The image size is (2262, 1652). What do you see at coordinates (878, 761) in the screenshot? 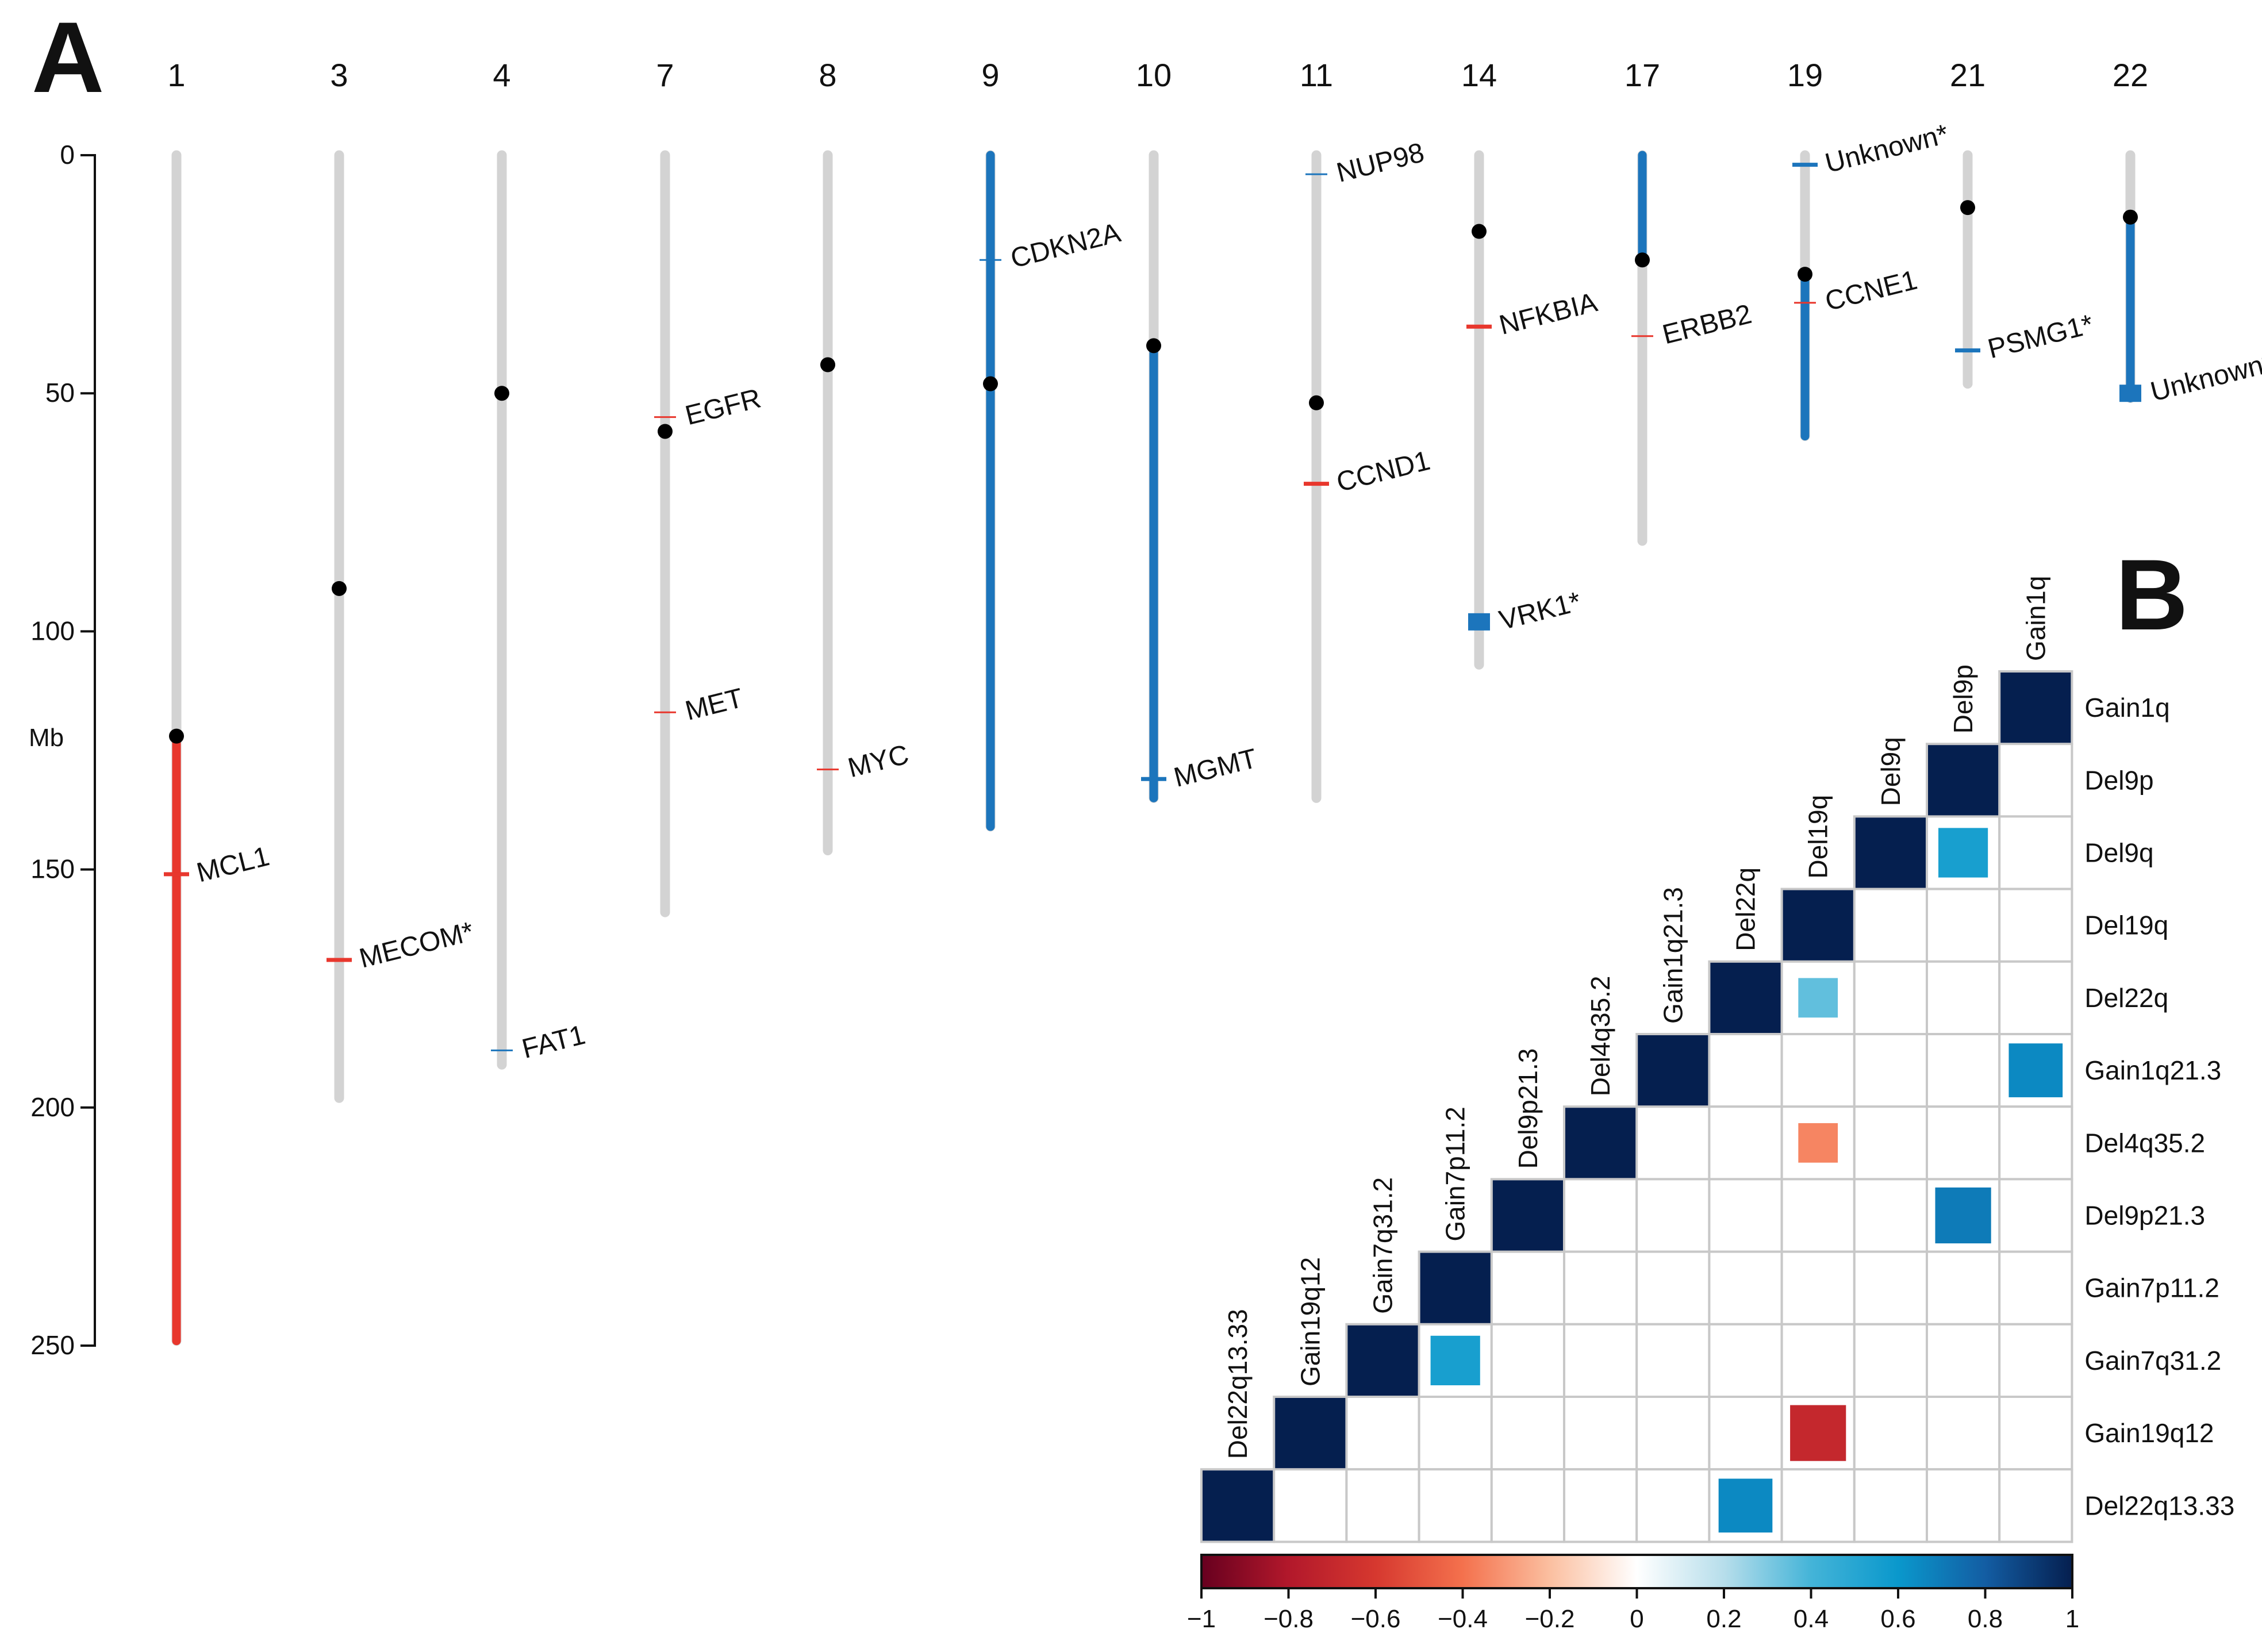
I see `gene-label-8-0: MYC` at bounding box center [878, 761].